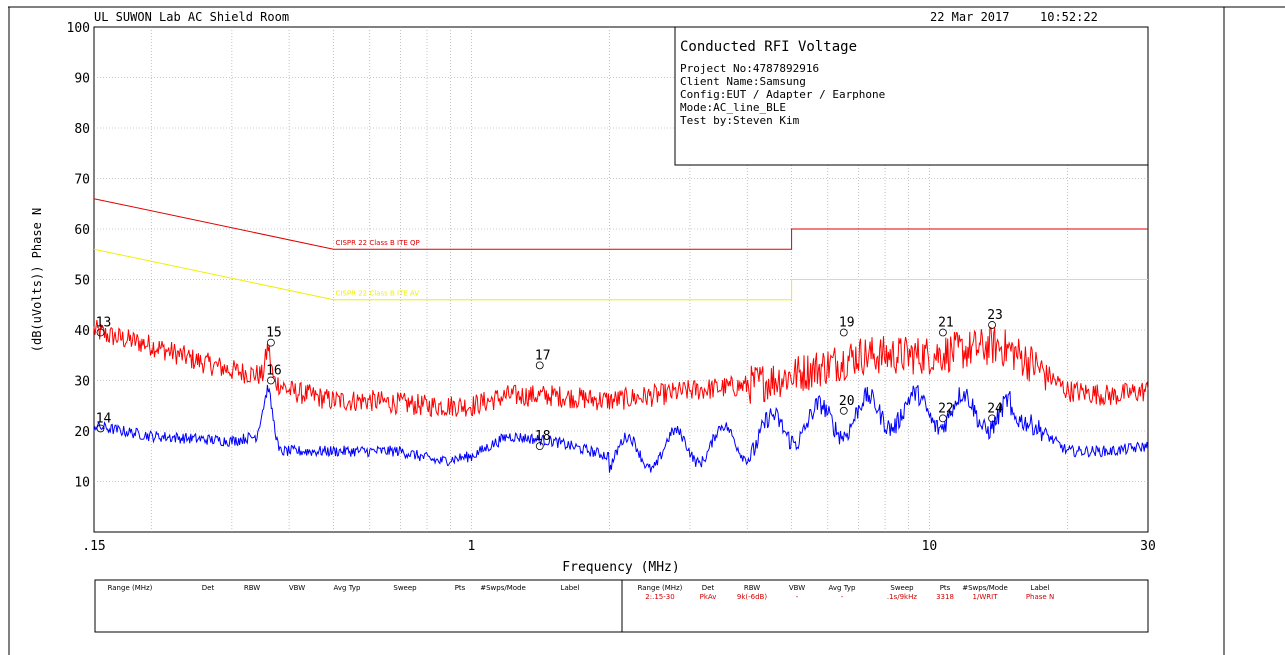 This screenshot has height=655, width=1285. Describe the element at coordinates (930, 546) in the screenshot. I see `x-tick-label: 10` at that location.